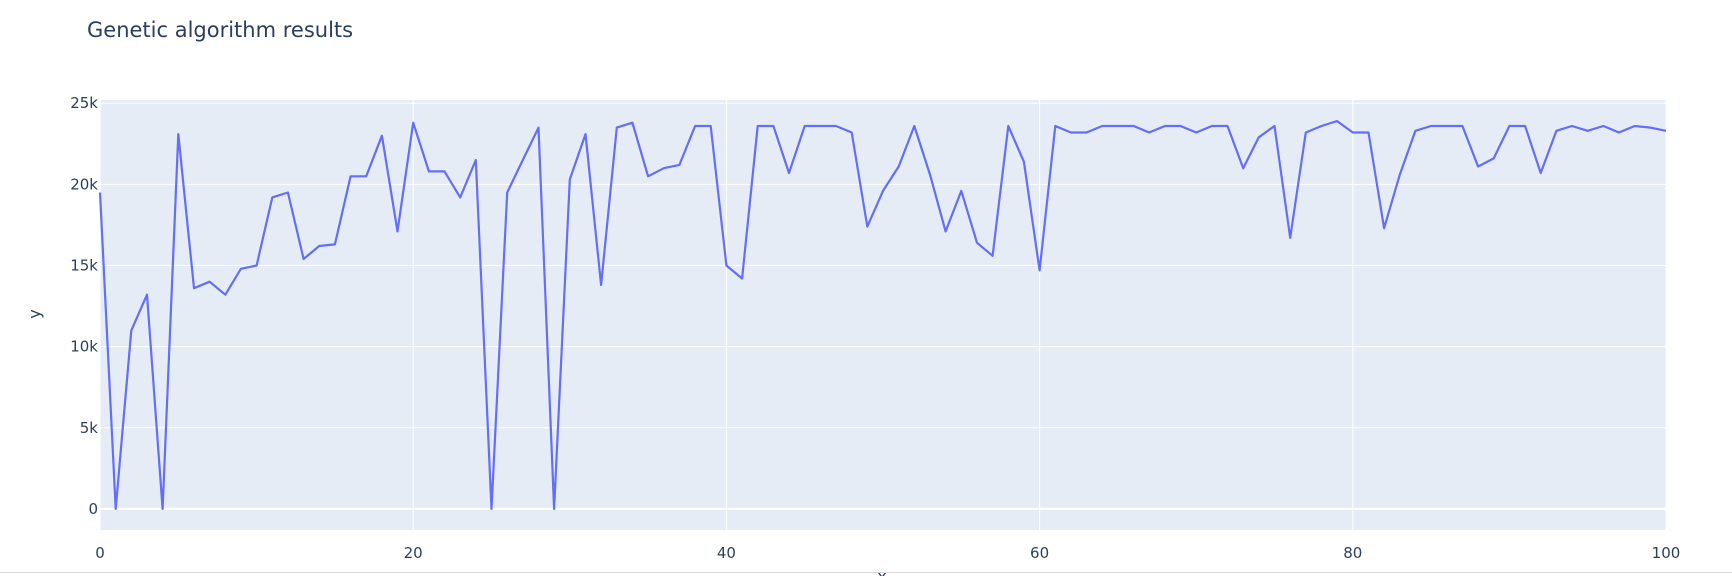  I want to click on chart-title: Genetic algorithm results, so click(220, 30).